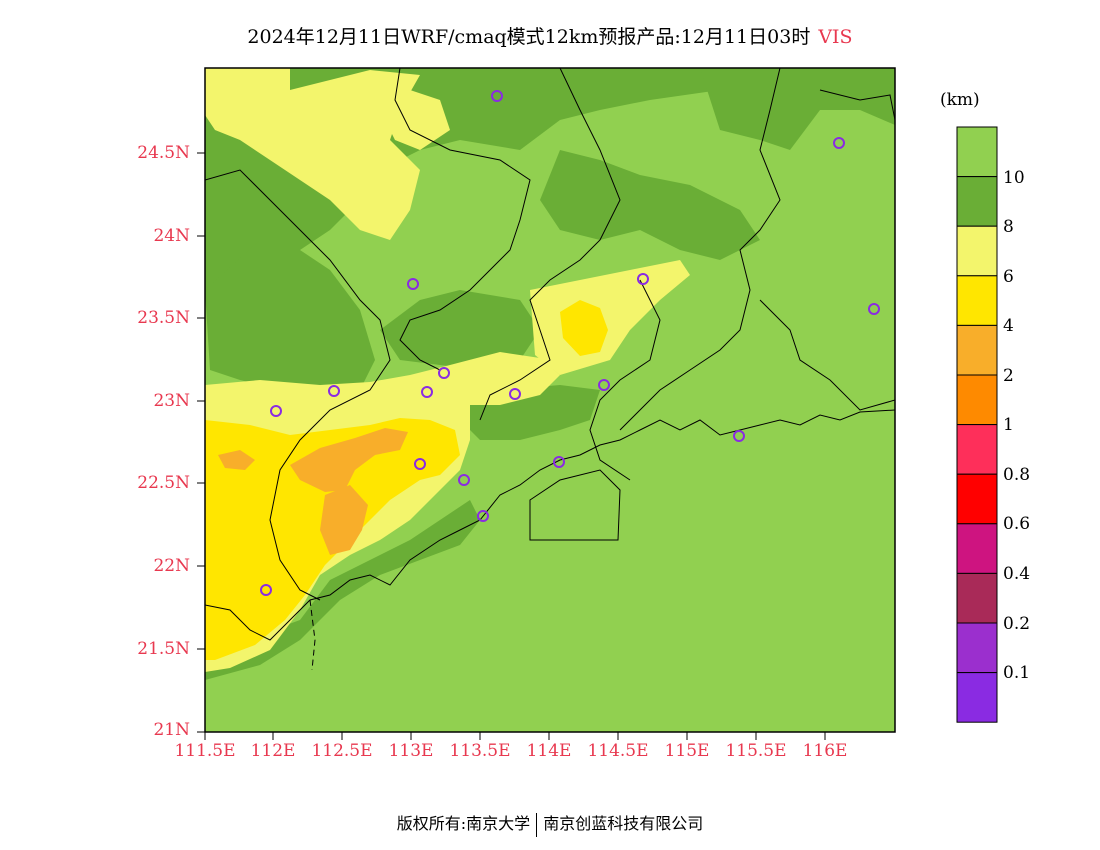 This screenshot has height=850, width=1100. What do you see at coordinates (460, 330) in the screenshot?
I see `vis-region-8-10-mid` at bounding box center [460, 330].